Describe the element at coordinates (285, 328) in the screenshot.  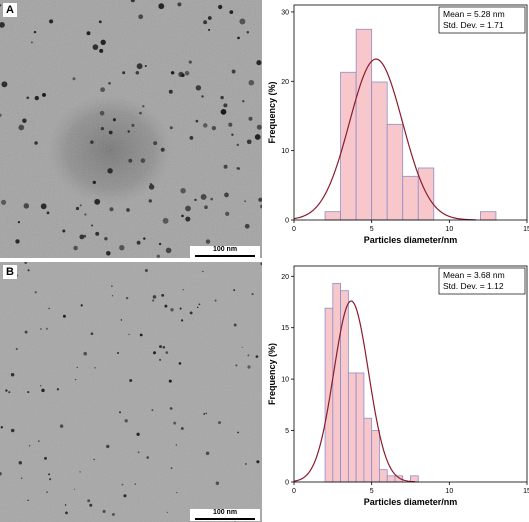
I see `y-tick-label: 15` at that location.